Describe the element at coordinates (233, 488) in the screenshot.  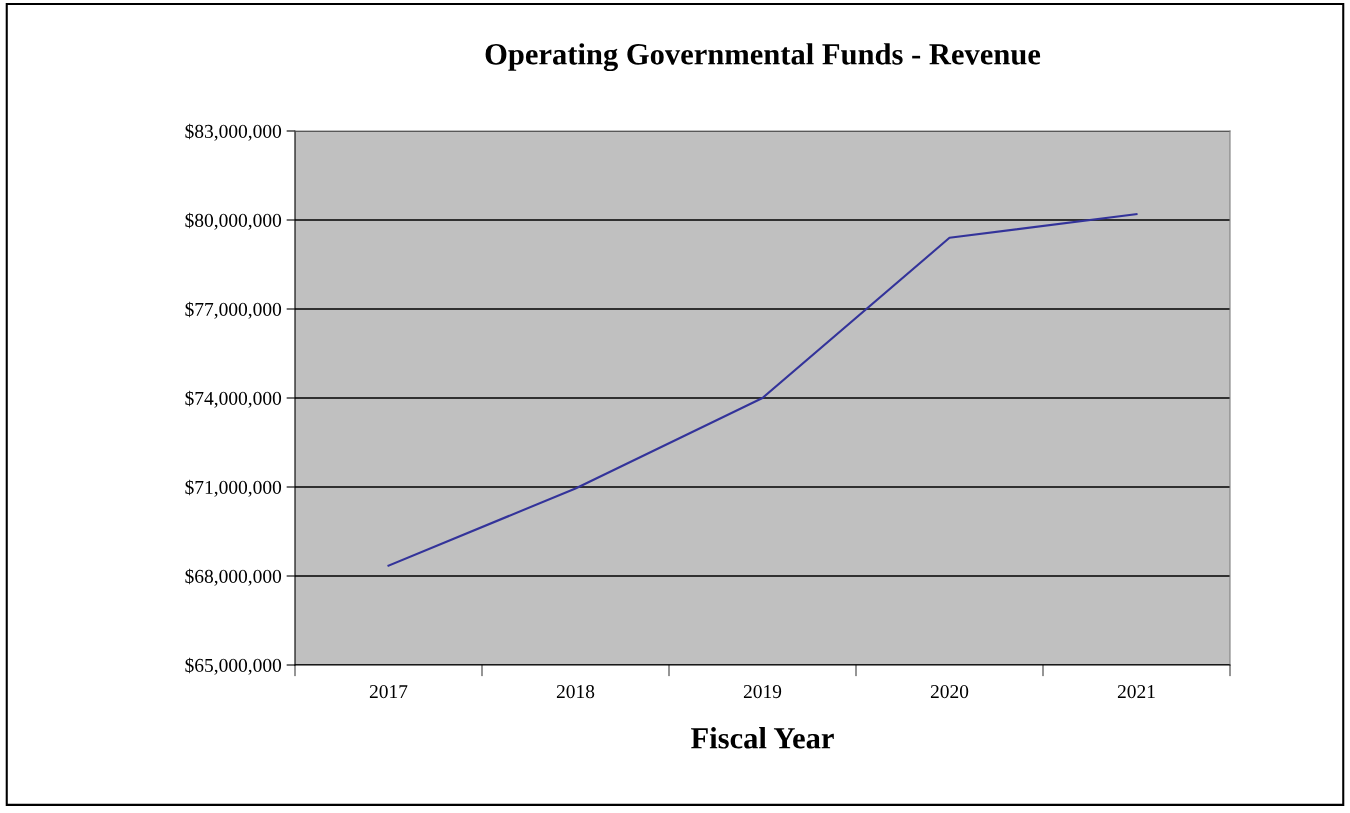
I see `y-tick-label: $71,000,000` at that location.